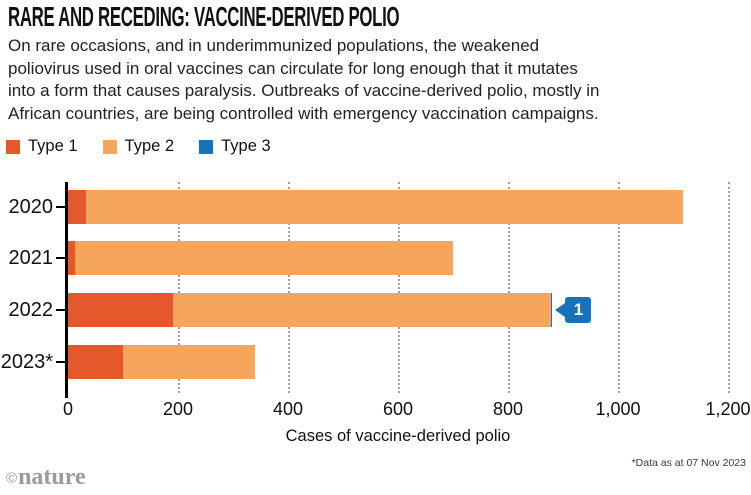 This screenshot has height=495, width=751. I want to click on x-tick-label: 0, so click(68, 409).